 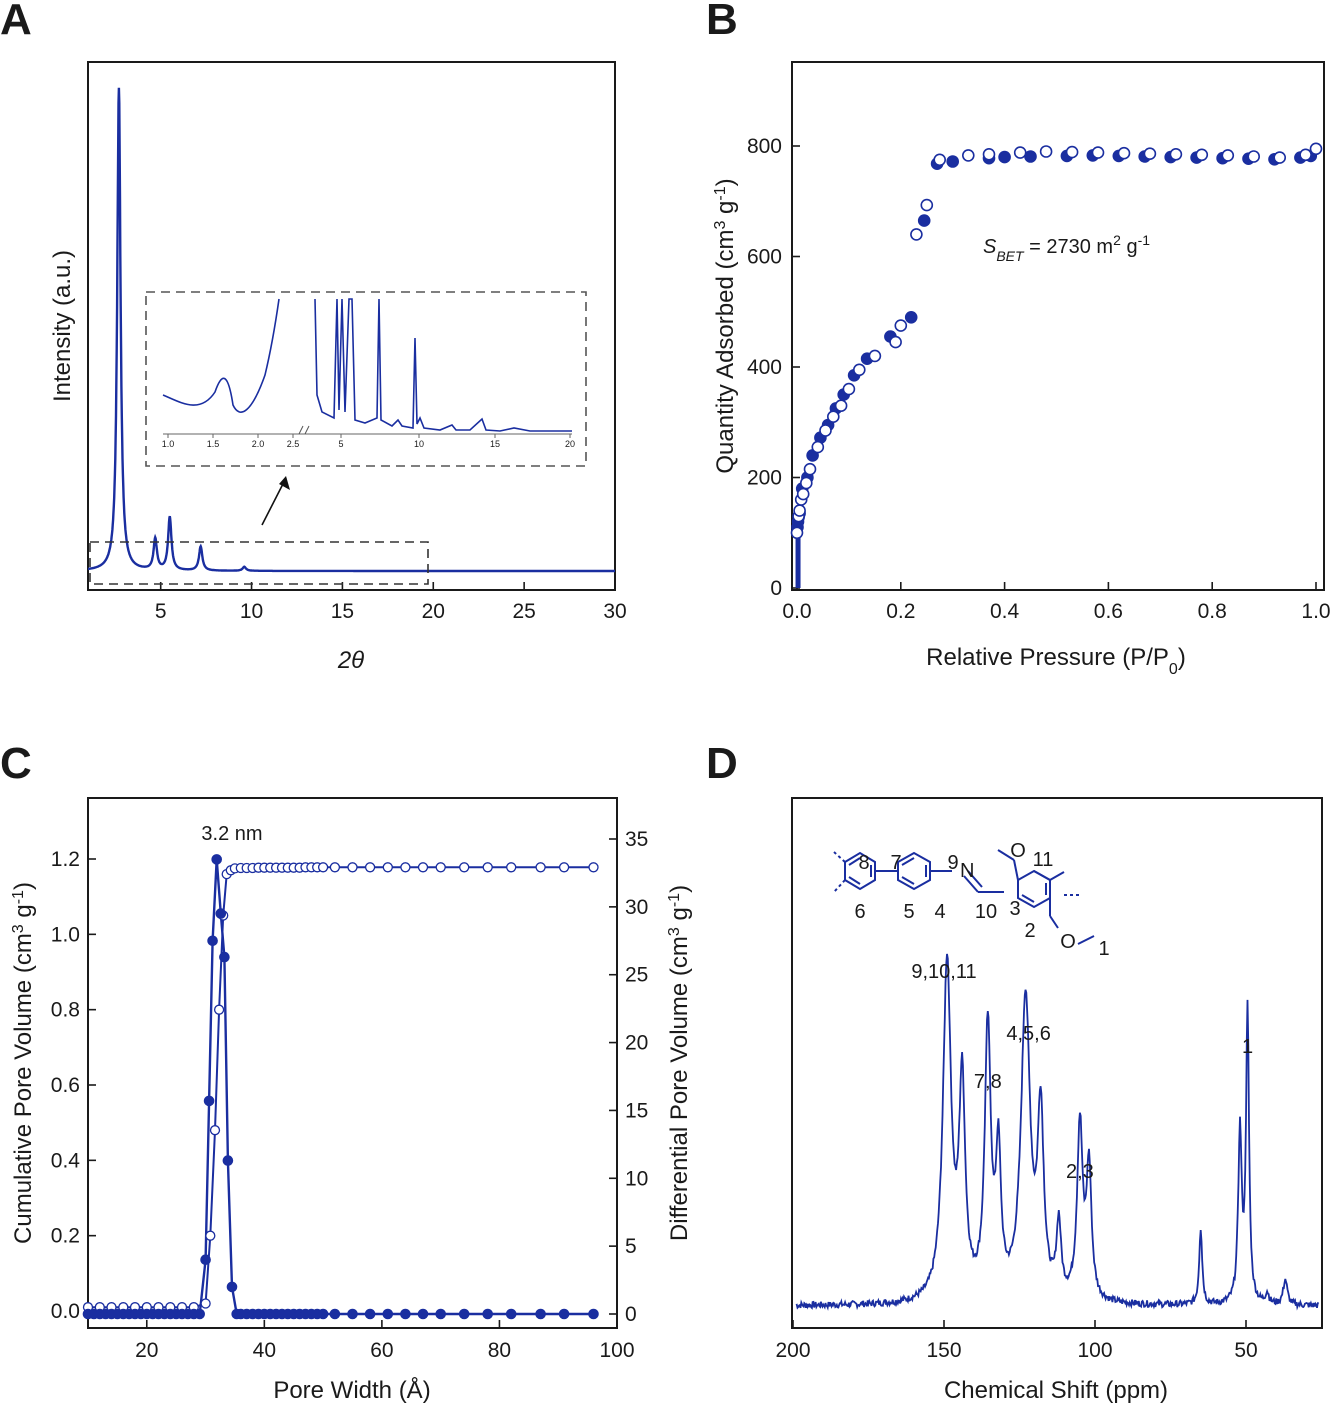 I want to click on panel-c-points, so click(x=340, y=1087).